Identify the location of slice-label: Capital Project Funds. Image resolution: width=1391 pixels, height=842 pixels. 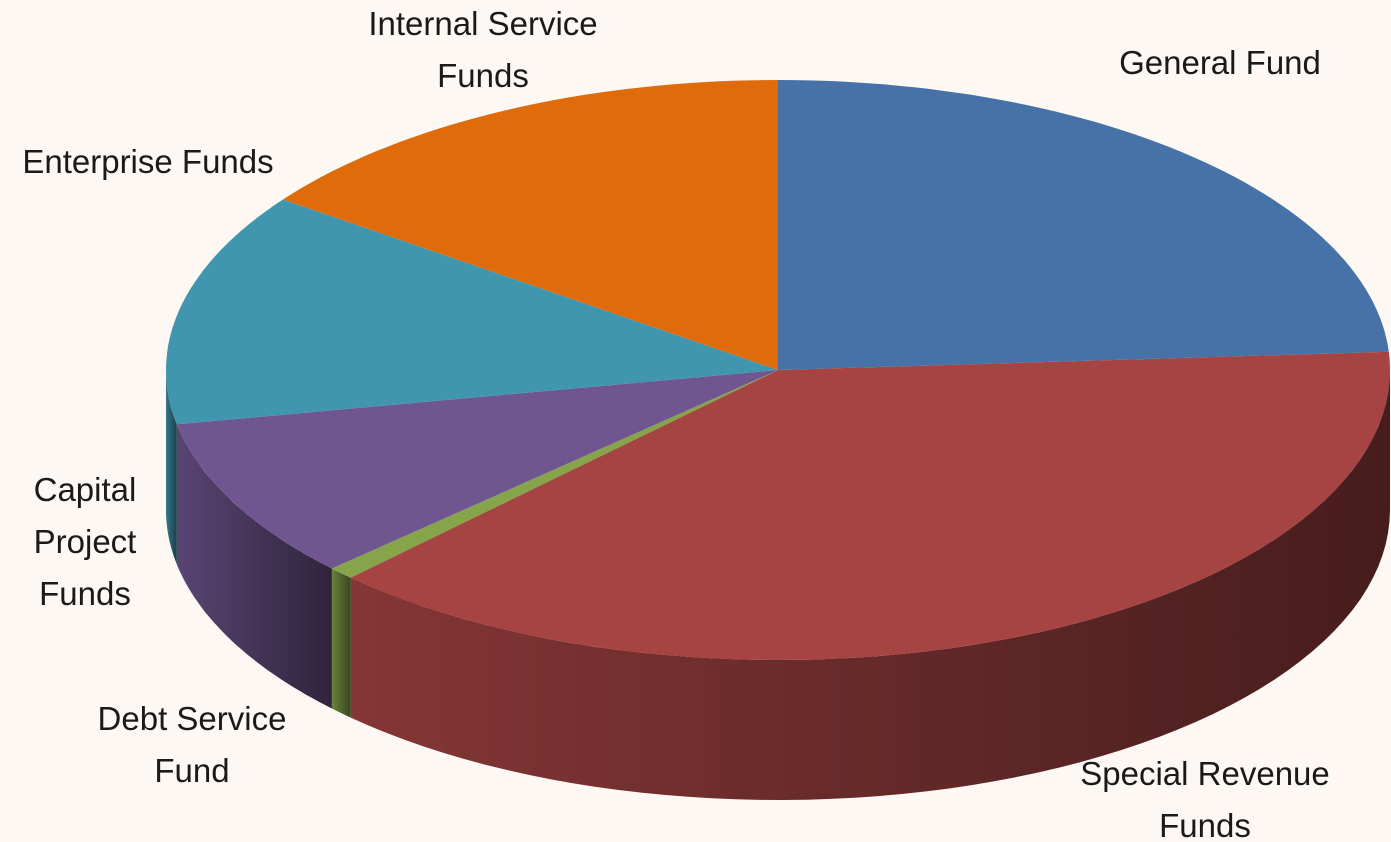
(85, 541).